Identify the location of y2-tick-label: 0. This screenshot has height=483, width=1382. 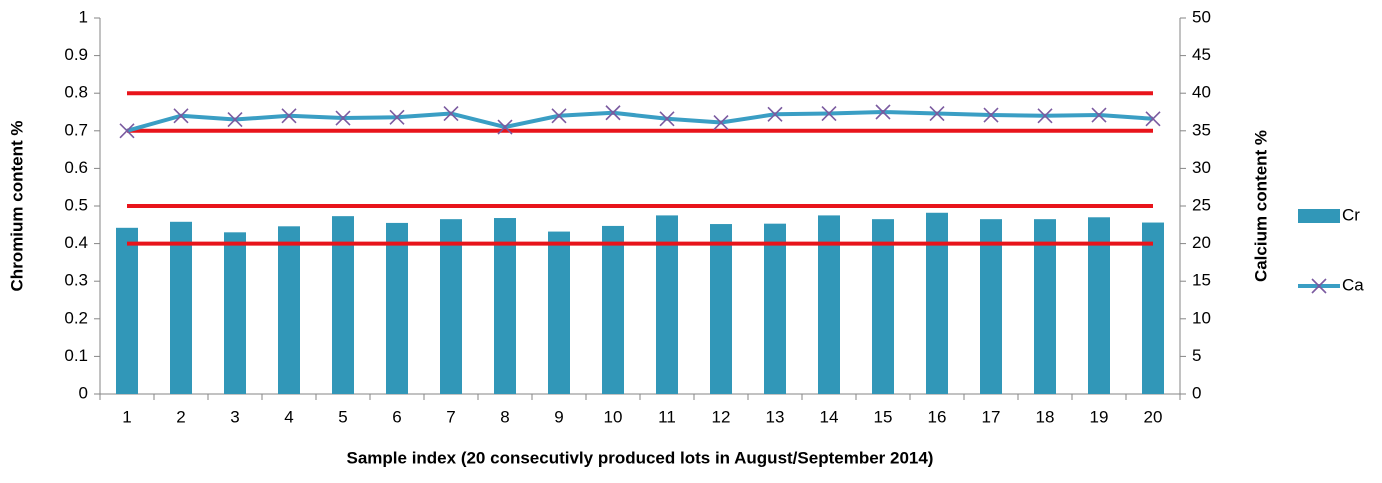
(1196, 392).